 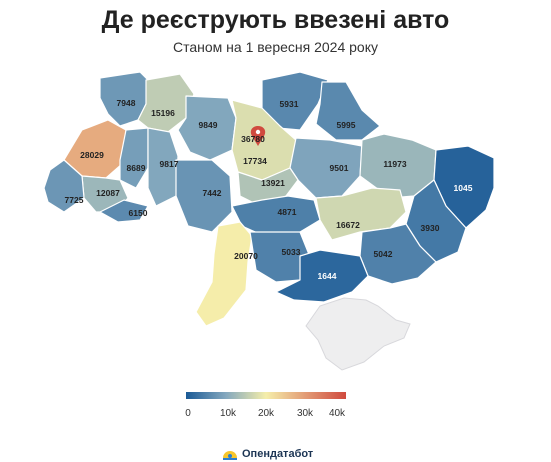 What do you see at coordinates (208, 125) in the screenshot?
I see `region-value-label: 9849` at bounding box center [208, 125].